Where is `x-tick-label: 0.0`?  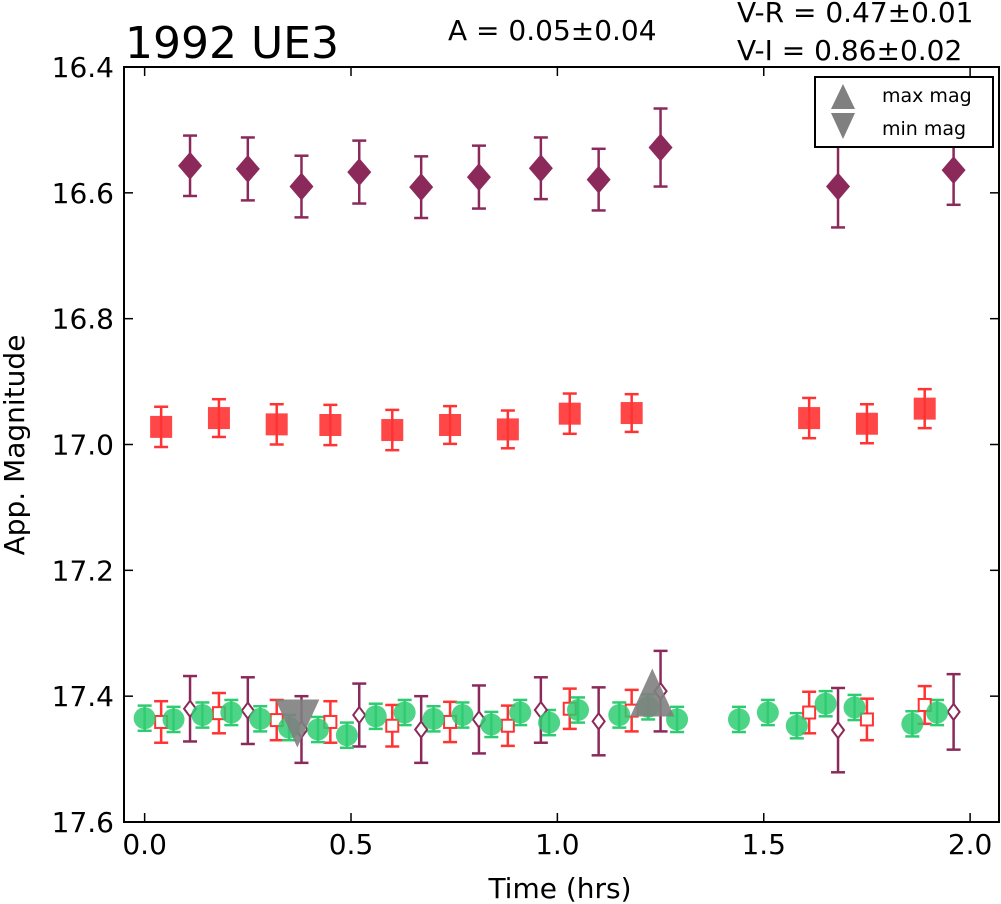 x-tick-label: 0.0 is located at coordinates (144, 844).